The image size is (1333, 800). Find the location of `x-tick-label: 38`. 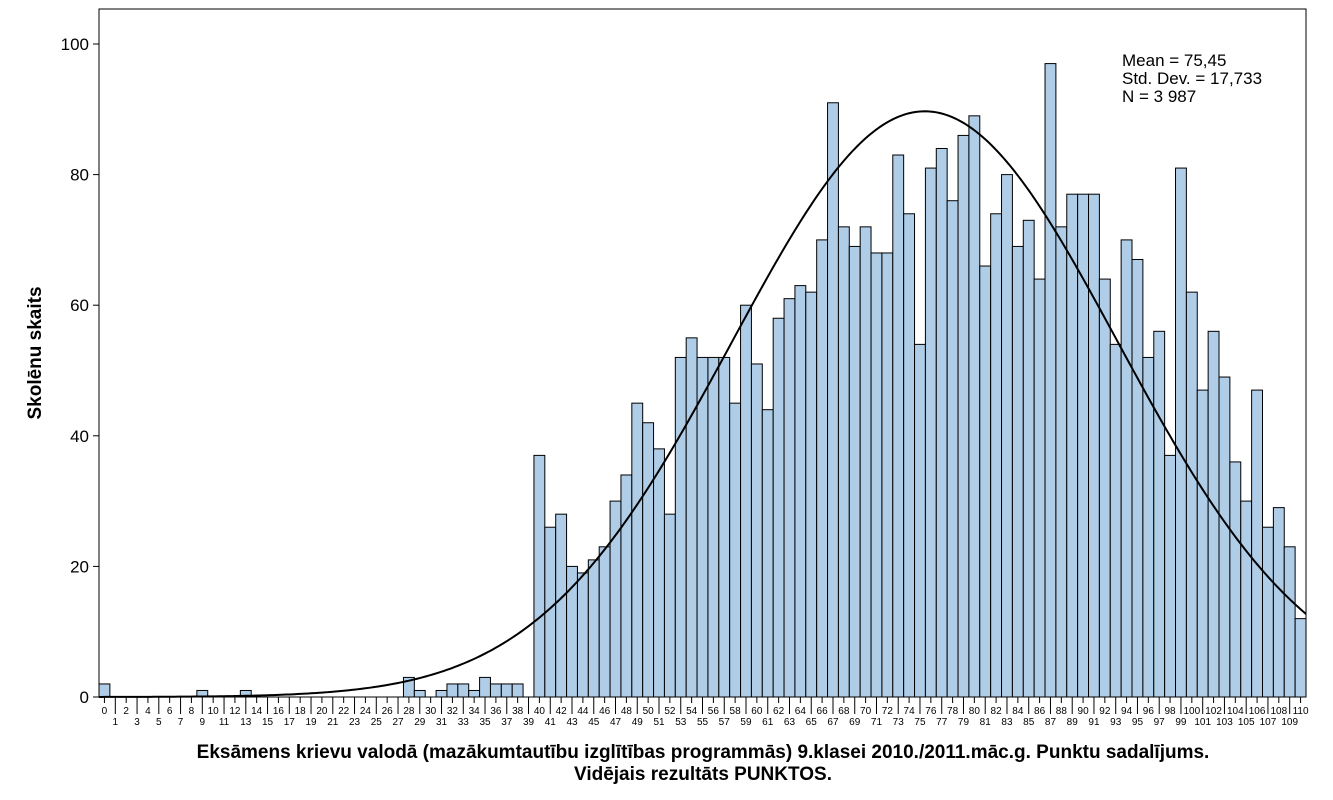

x-tick-label: 38 is located at coordinates (518, 711).